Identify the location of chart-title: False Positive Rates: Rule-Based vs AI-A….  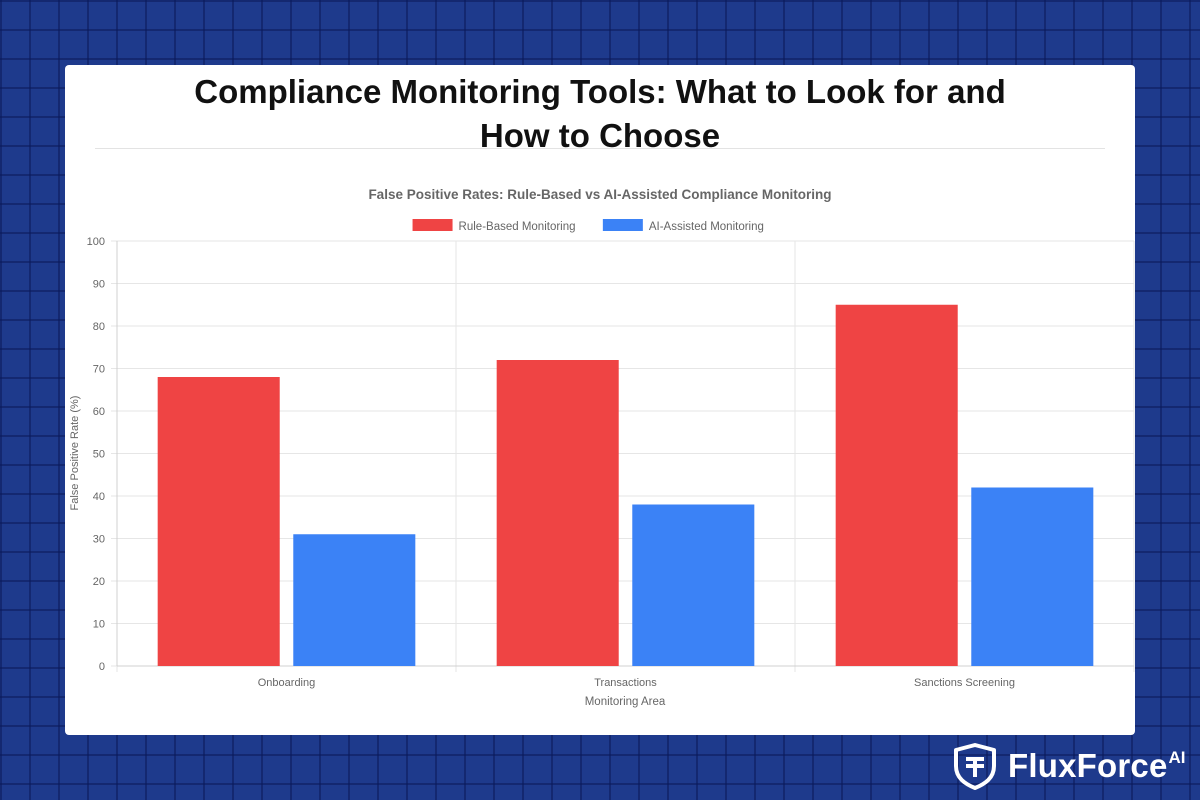
(599, 194).